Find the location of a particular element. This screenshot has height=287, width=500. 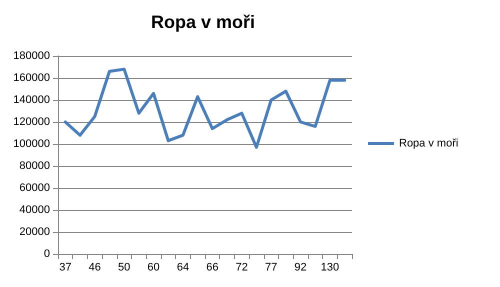

y-tick-label: 160000 is located at coordinates (31, 78).